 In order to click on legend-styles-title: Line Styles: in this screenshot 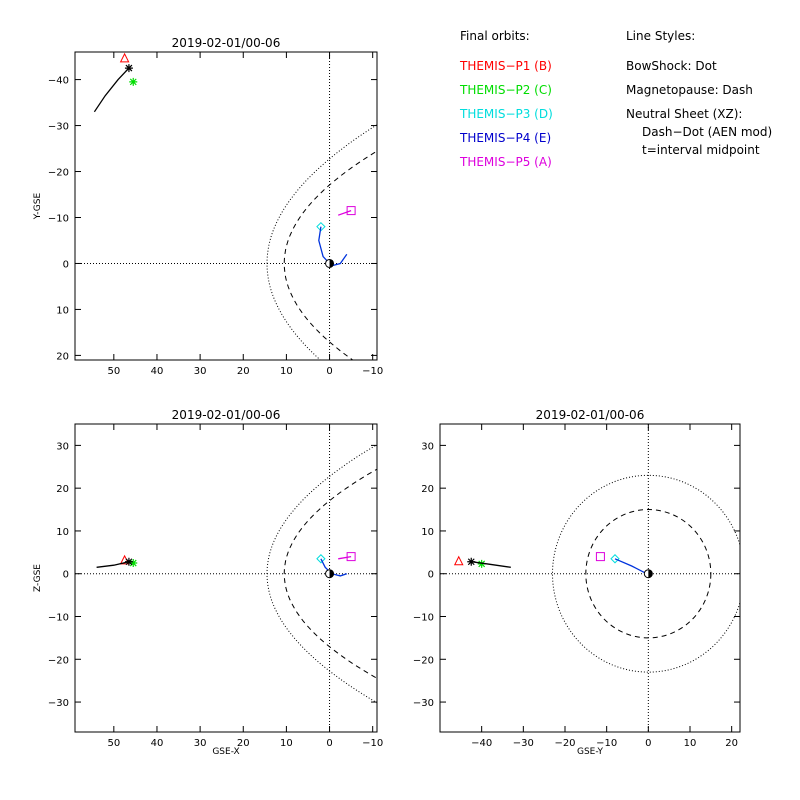, I will do `click(660, 36)`.